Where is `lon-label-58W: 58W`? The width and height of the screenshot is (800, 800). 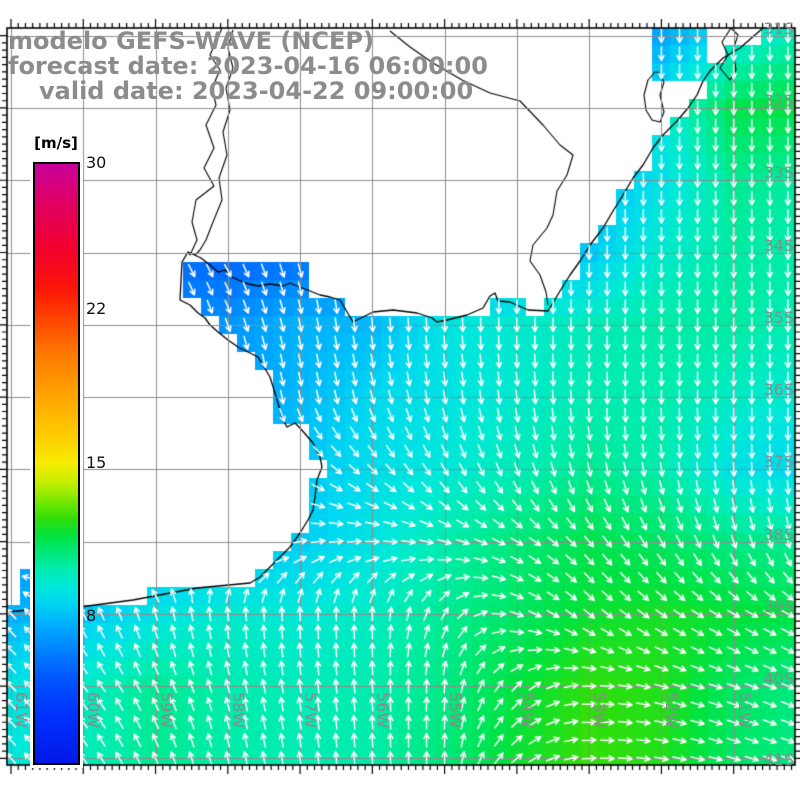
lon-label-58W: 58W is located at coordinates (238, 710).